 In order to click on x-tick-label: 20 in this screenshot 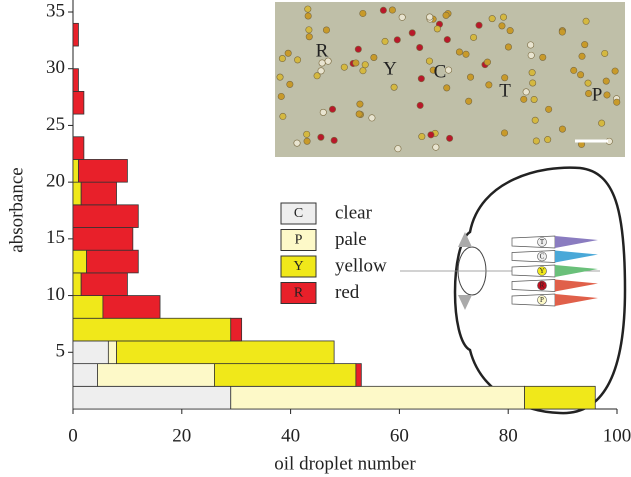, I will do `click(181, 435)`.